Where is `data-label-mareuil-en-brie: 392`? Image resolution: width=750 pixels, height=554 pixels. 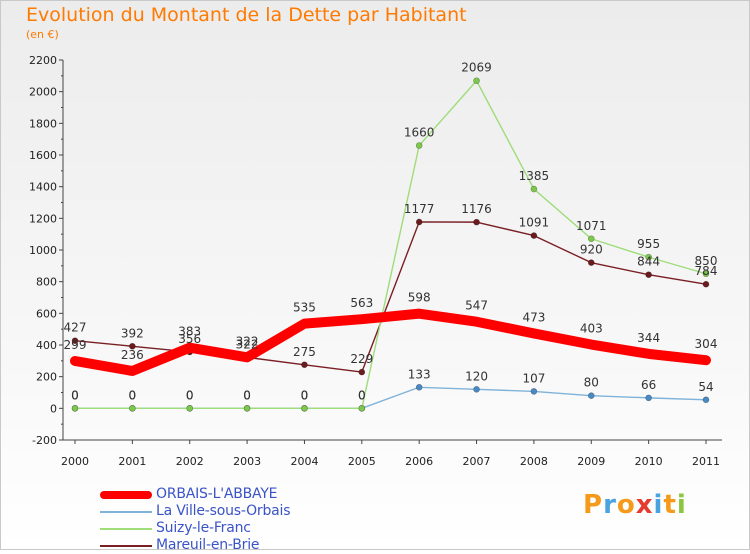
data-label-mareuil-en-brie: 392 is located at coordinates (132, 333).